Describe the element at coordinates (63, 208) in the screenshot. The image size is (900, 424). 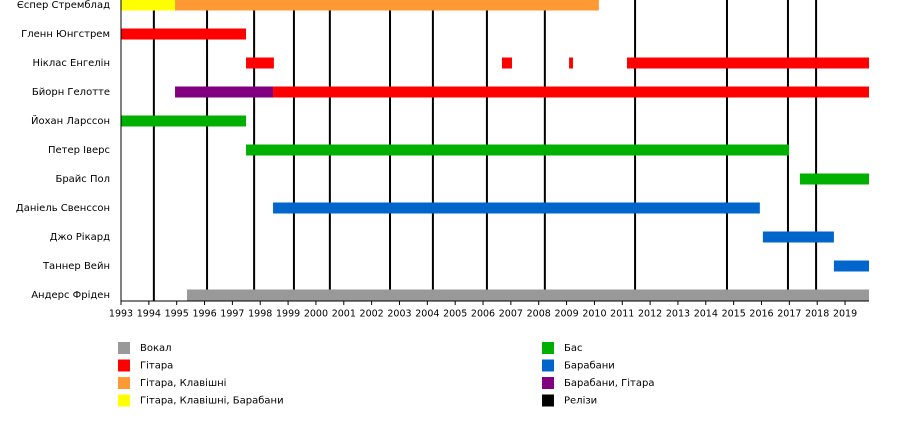
I see `row-label: Даніель Свенссон` at that location.